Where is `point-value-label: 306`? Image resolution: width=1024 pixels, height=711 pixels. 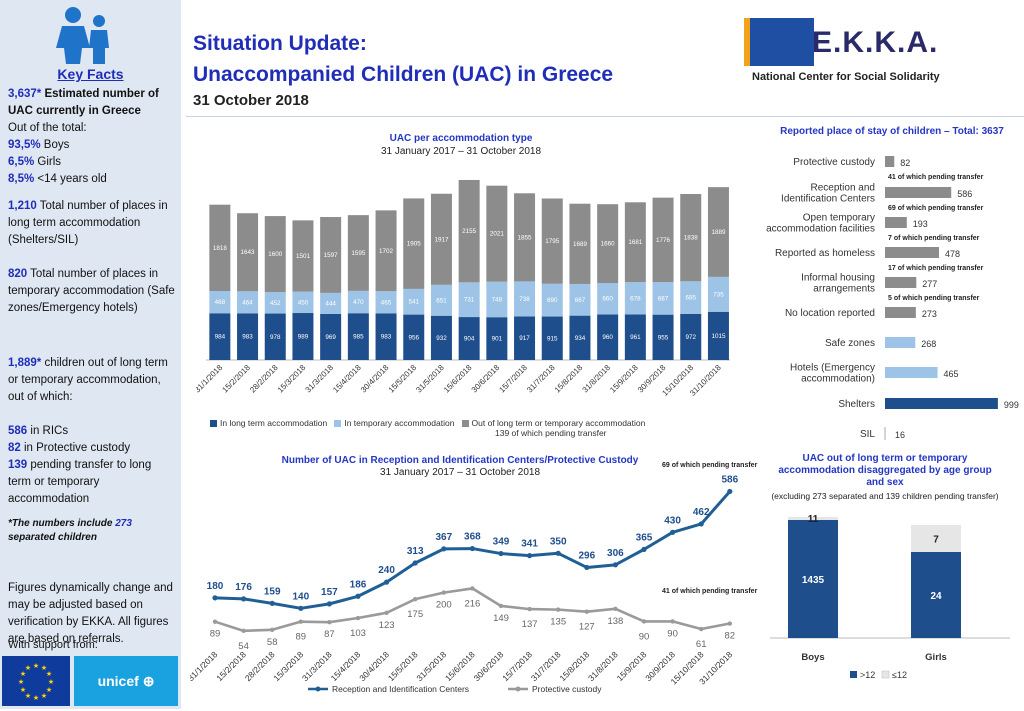 point-value-label: 306 is located at coordinates (615, 553).